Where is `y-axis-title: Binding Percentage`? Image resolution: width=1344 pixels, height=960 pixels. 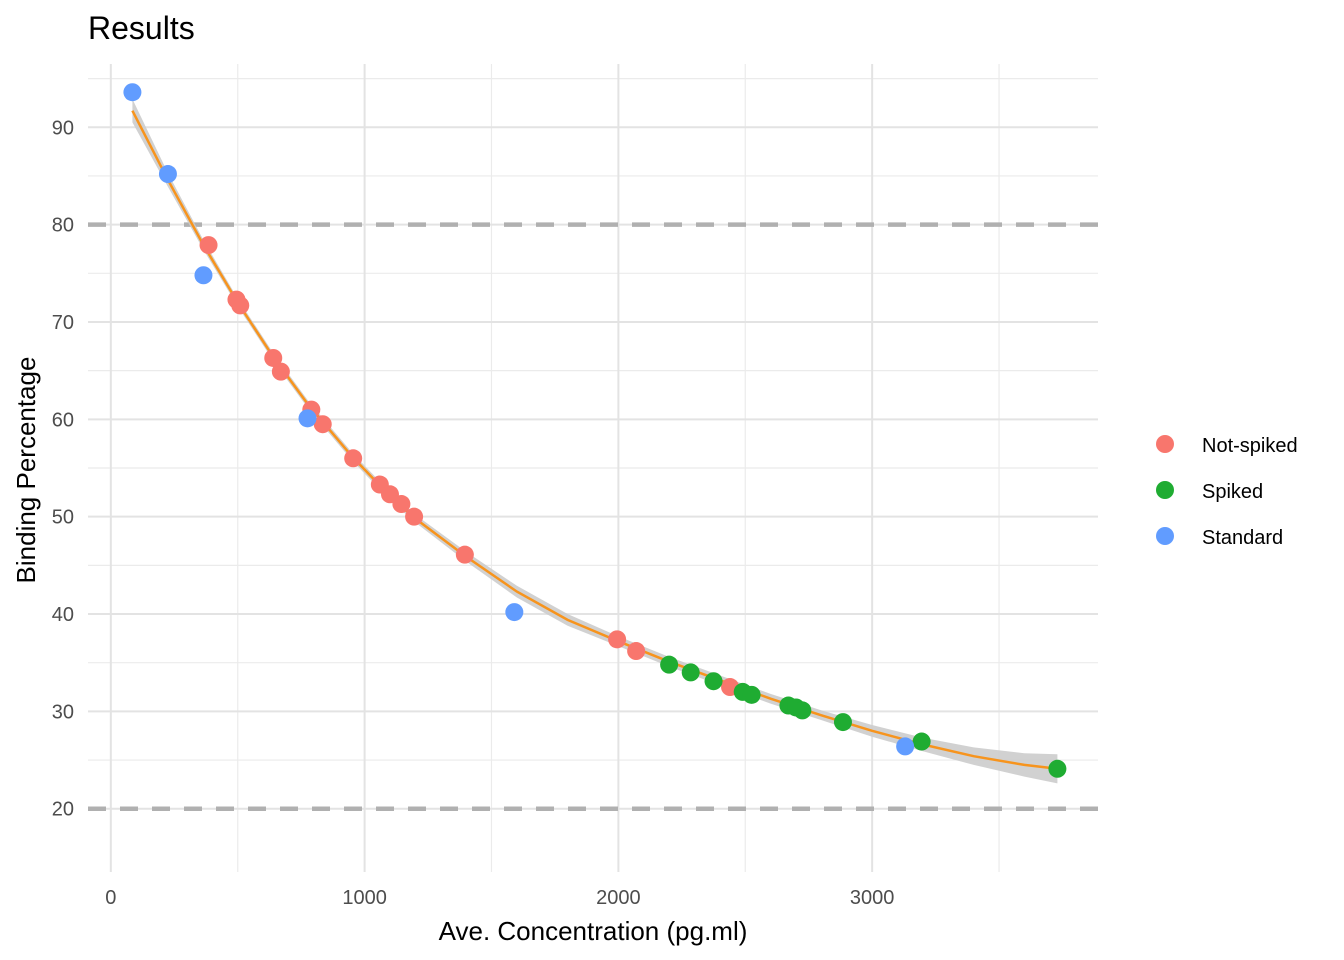 y-axis-title: Binding Percentage is located at coordinates (26, 470).